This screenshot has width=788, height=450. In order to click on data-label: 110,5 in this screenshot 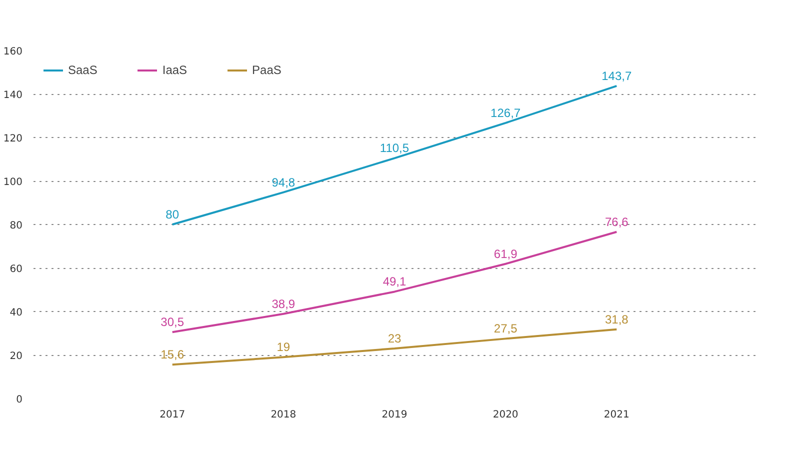, I will do `click(395, 148)`.